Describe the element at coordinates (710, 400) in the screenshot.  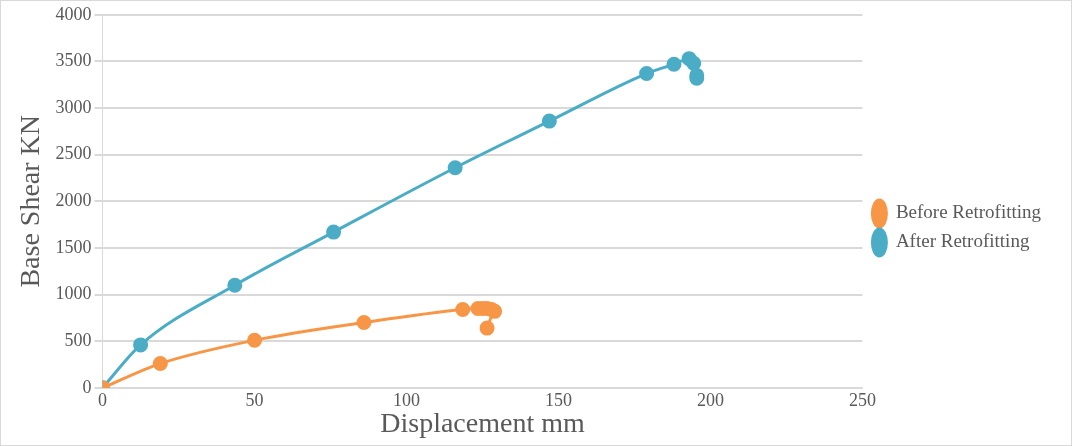
I see `x-tick-label: 200` at that location.